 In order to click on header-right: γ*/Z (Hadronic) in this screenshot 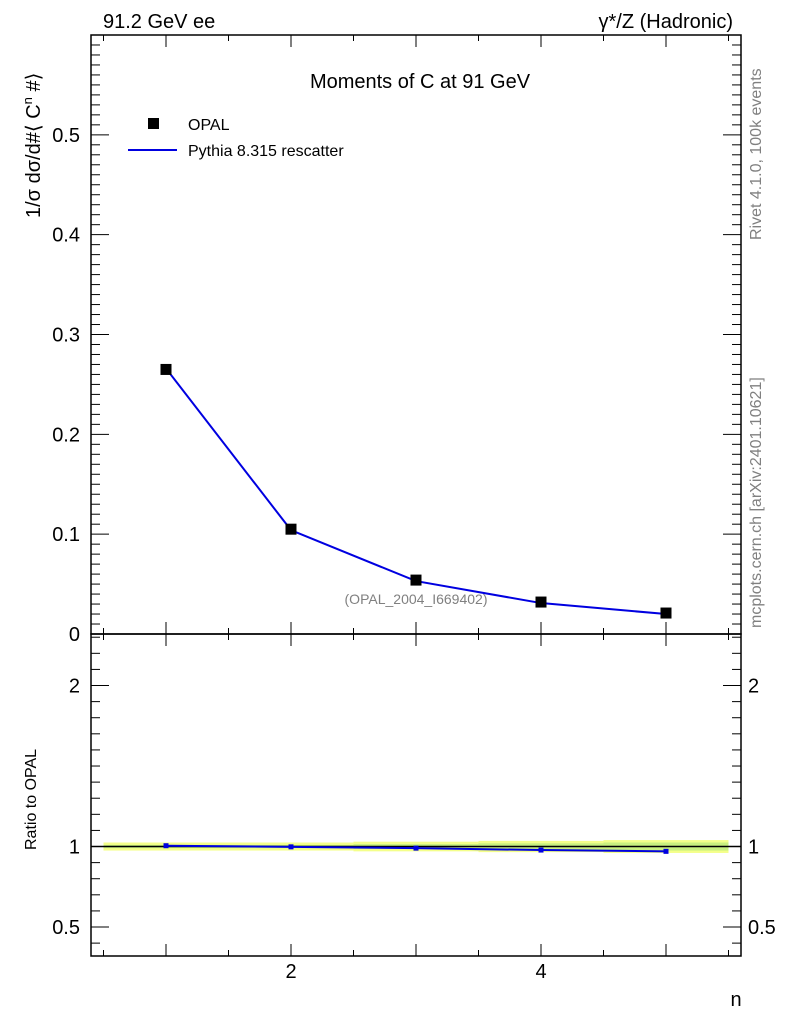, I will do `click(666, 22)`.